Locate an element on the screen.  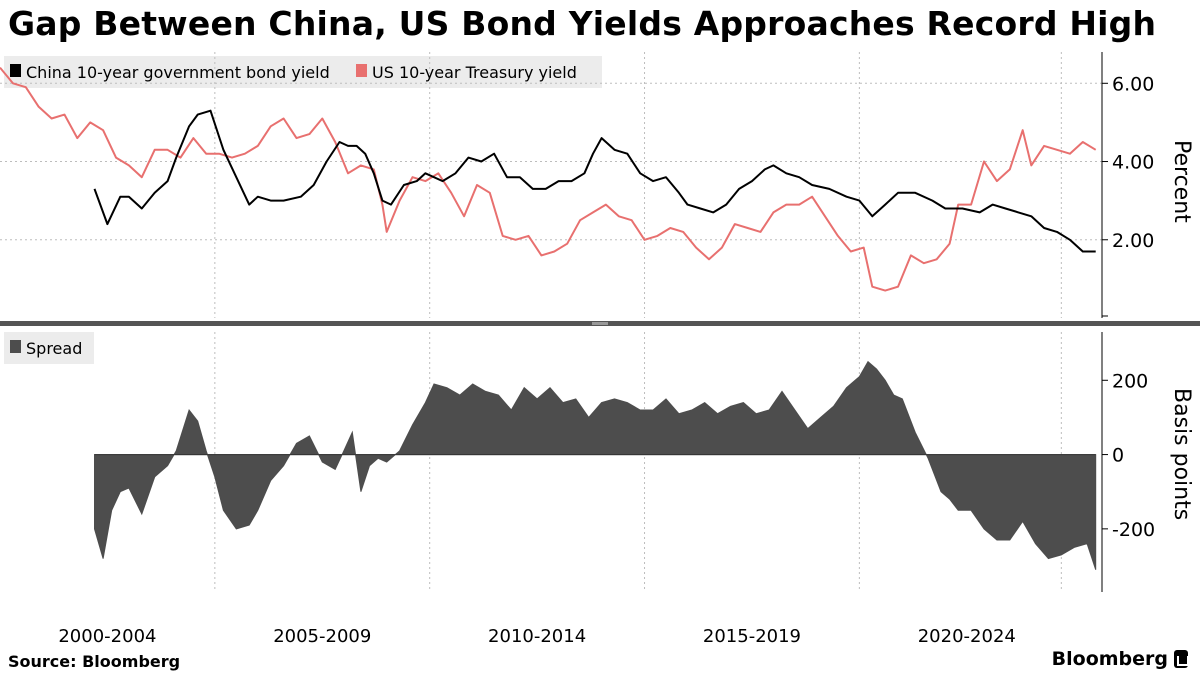
spread-axis-label: Basis points is located at coordinates (1181, 454).